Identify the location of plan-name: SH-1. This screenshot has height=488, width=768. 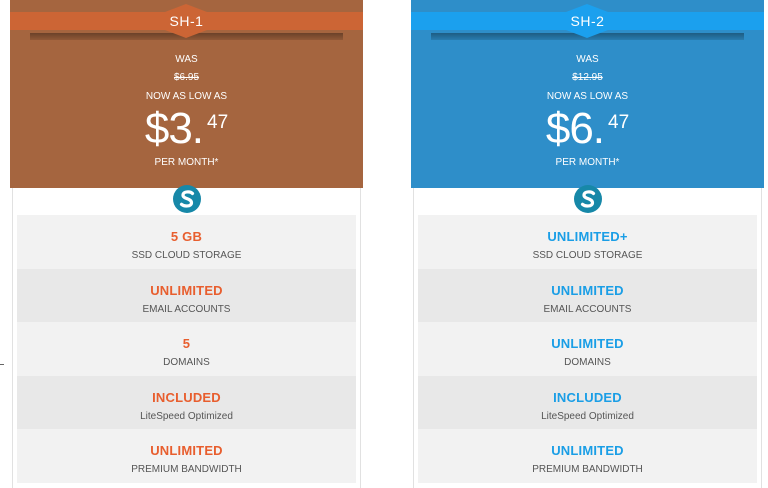
(186, 21).